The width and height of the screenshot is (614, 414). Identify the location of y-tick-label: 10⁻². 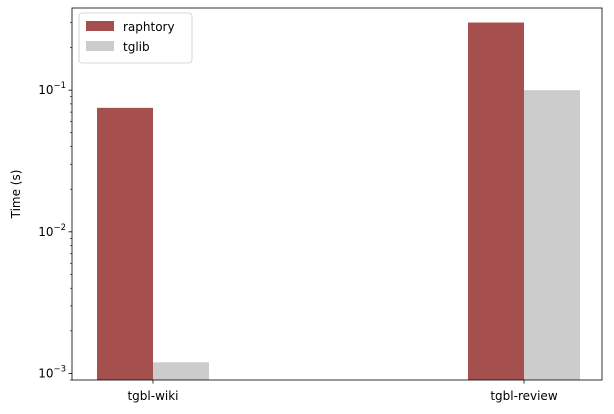
(52, 231).